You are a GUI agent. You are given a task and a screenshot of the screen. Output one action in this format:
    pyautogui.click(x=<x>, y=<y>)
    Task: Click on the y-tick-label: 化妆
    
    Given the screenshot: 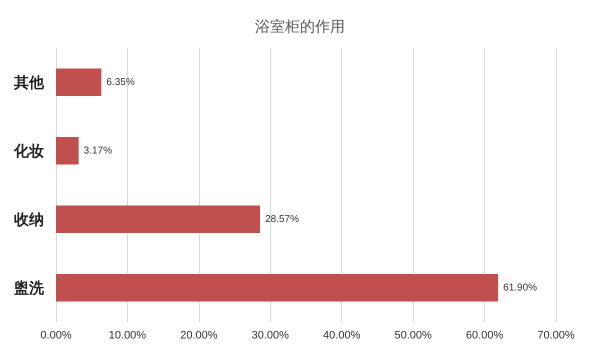 What is the action you would take?
    pyautogui.click(x=28, y=151)
    